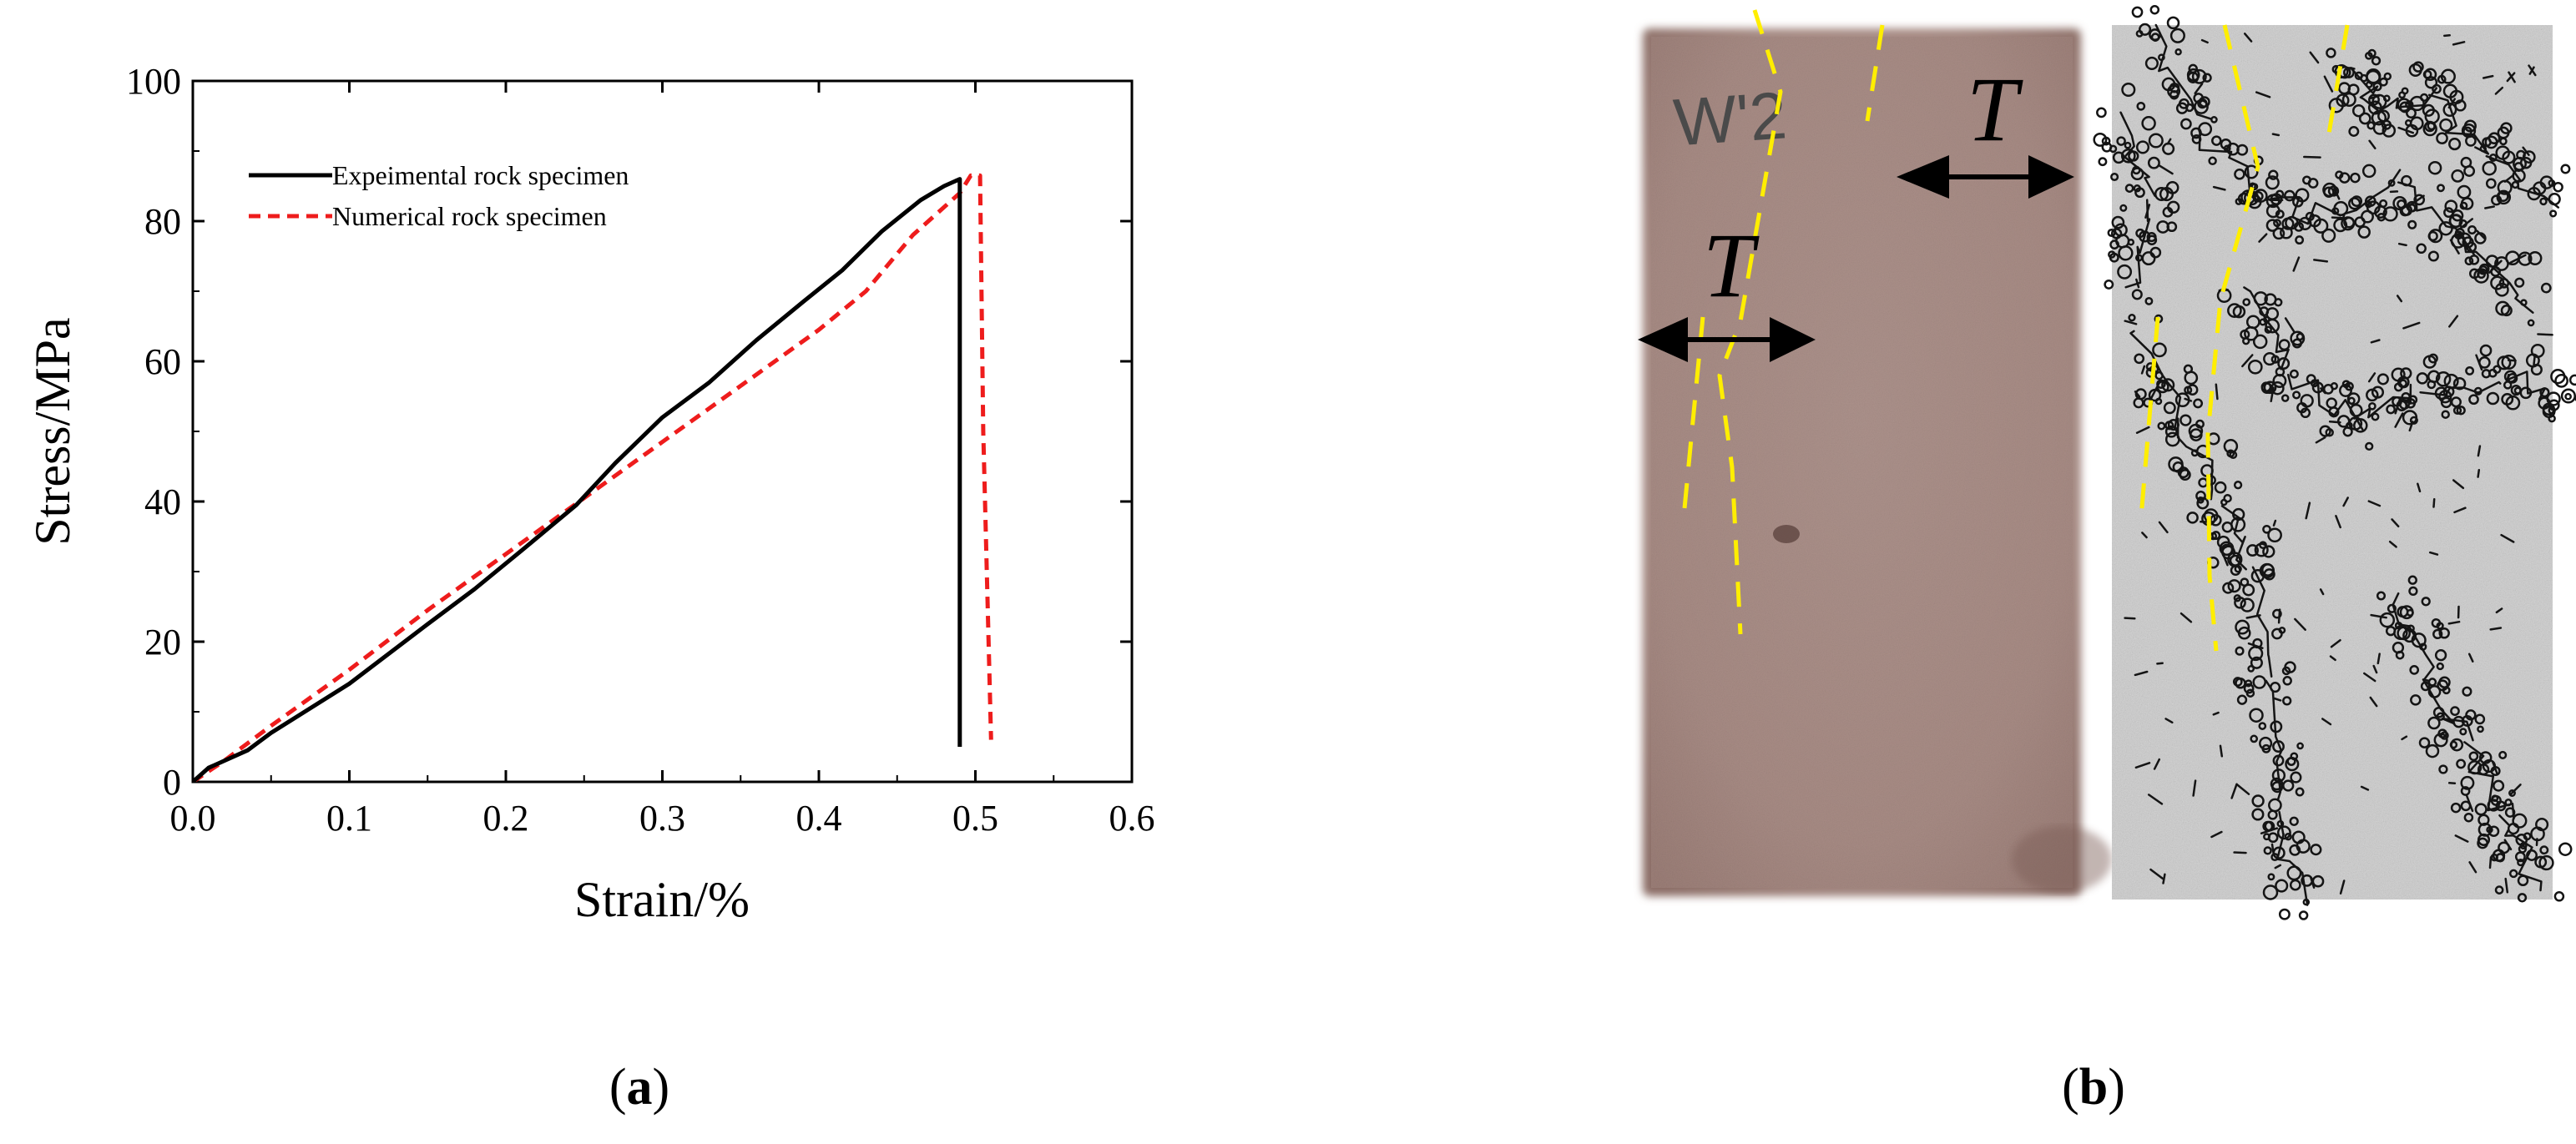  I want to click on legend-label-numerical: Numerical rock specimen, so click(469, 216).